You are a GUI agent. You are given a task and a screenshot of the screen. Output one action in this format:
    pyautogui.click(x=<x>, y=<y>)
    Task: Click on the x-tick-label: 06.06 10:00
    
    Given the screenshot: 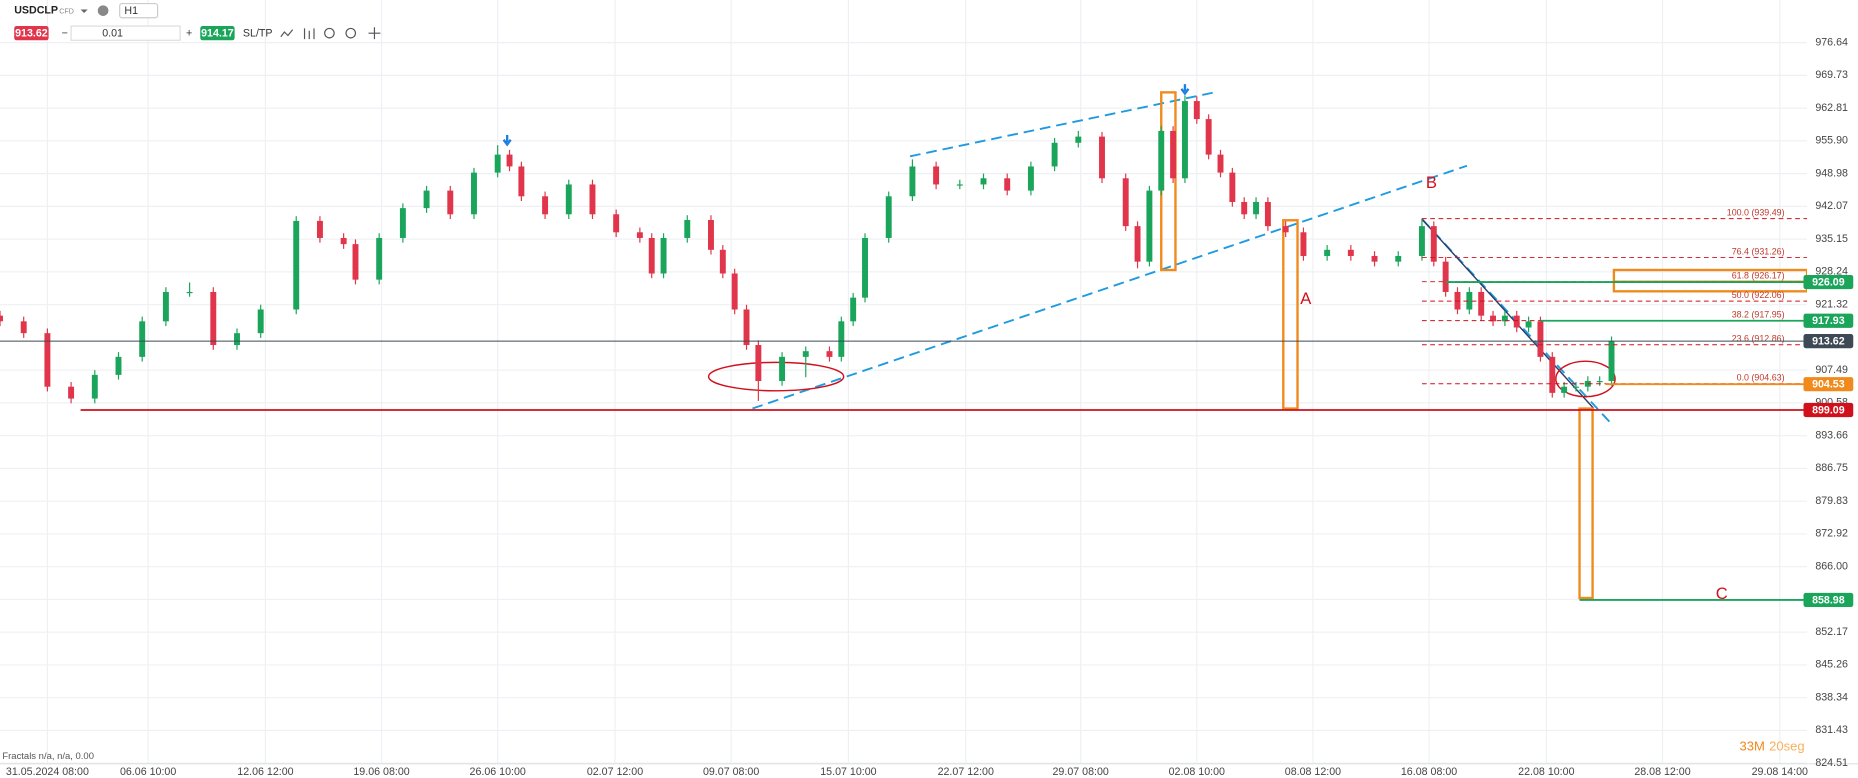 What is the action you would take?
    pyautogui.click(x=148, y=772)
    